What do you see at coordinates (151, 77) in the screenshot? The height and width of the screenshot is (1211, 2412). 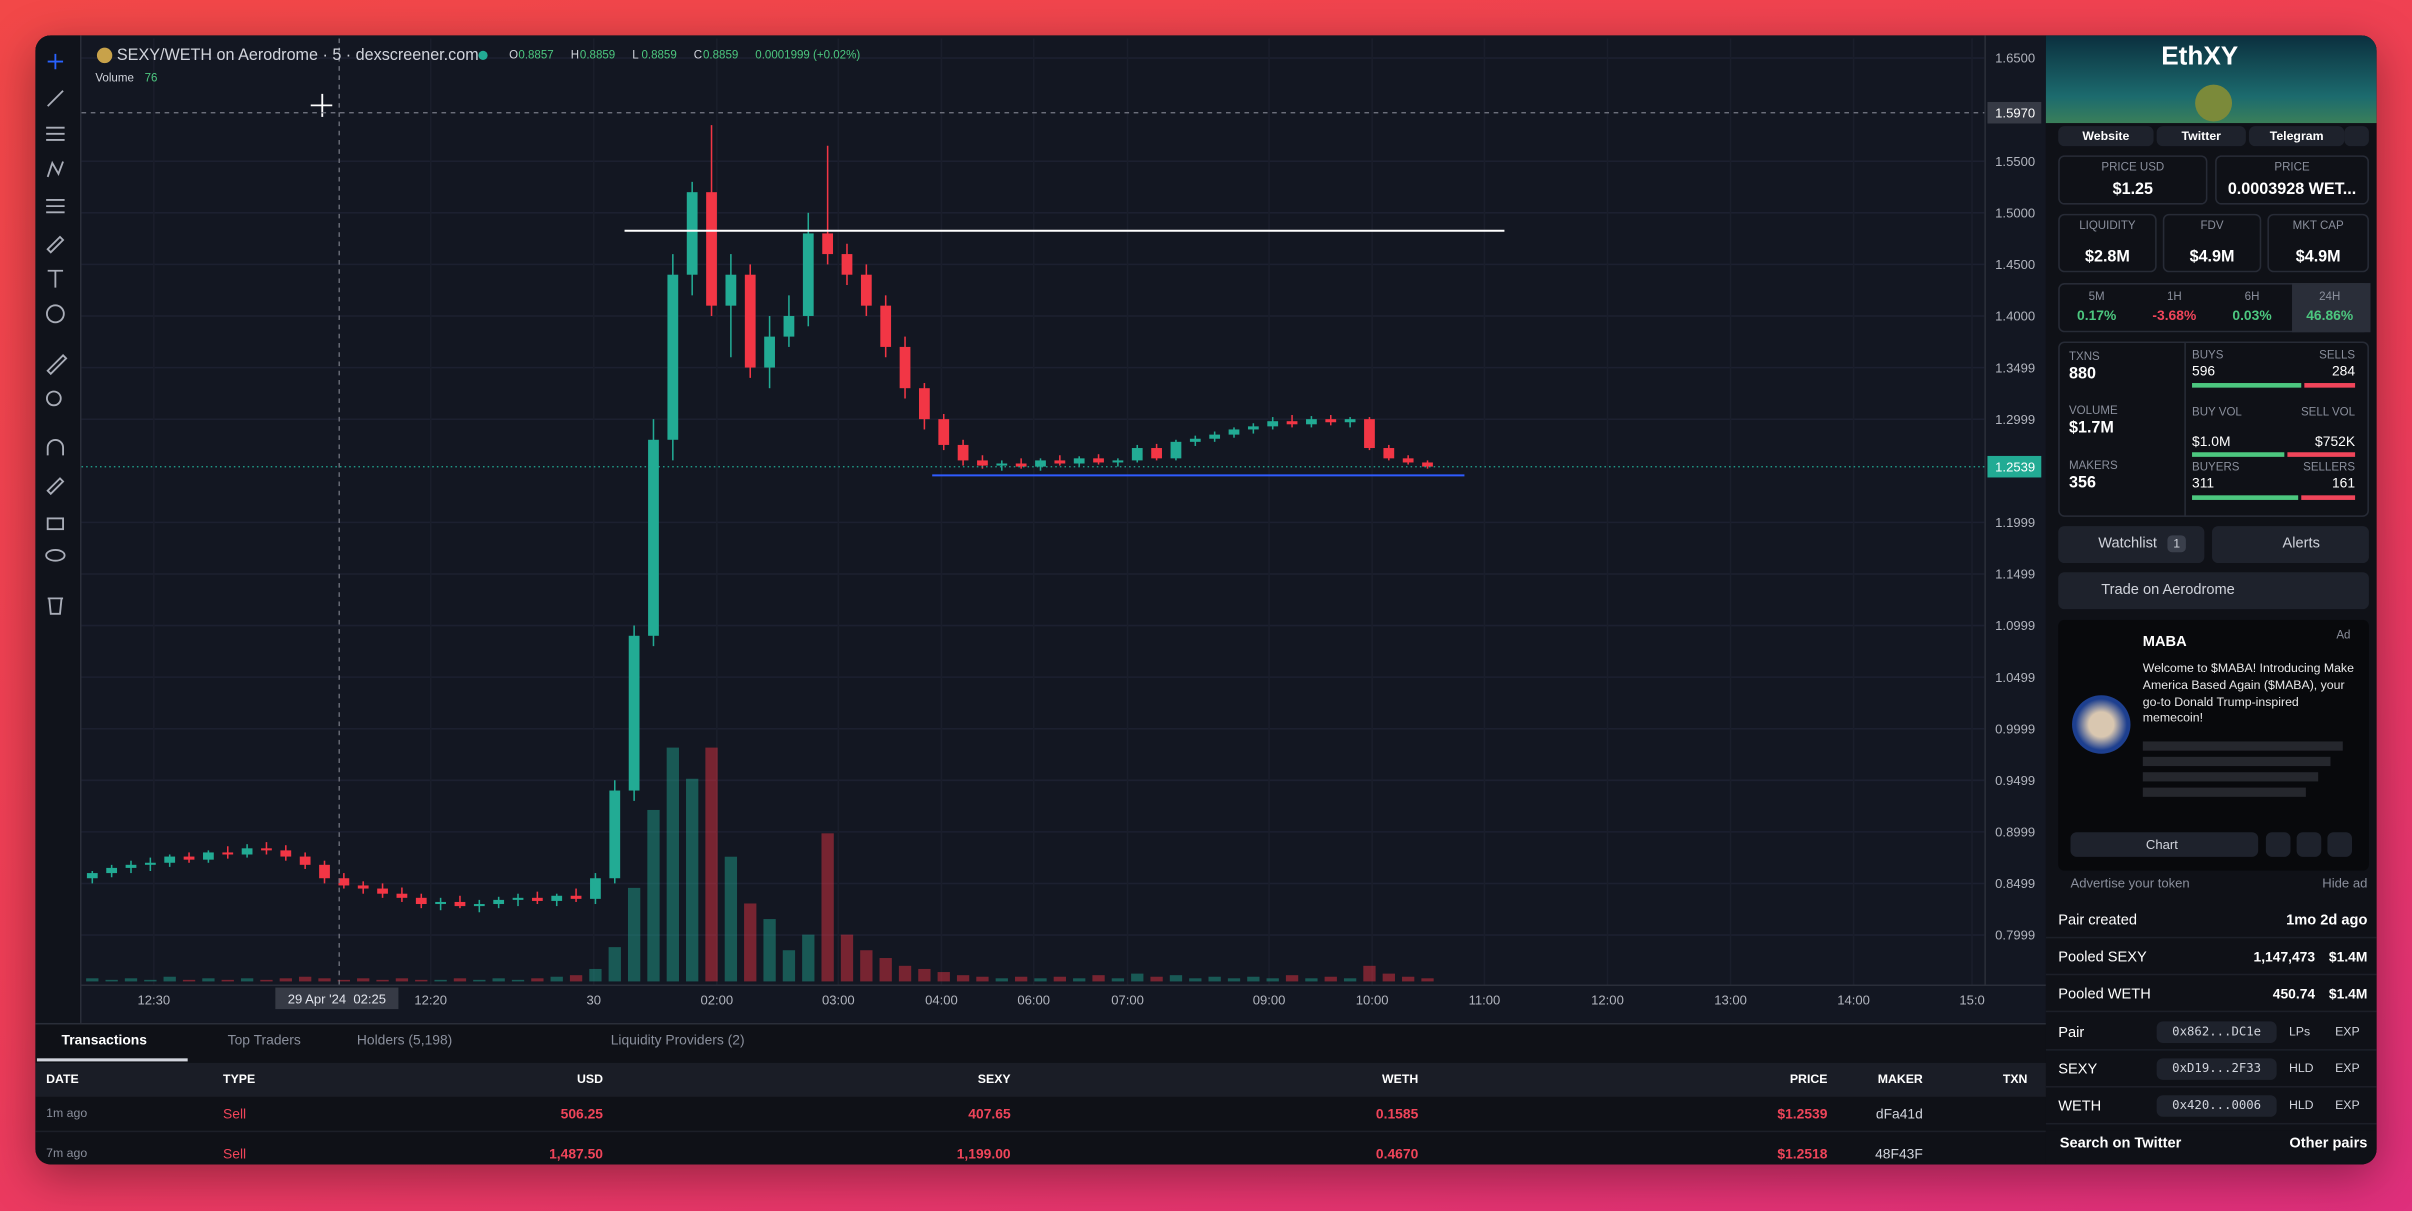 I see `volume-value: 76` at bounding box center [151, 77].